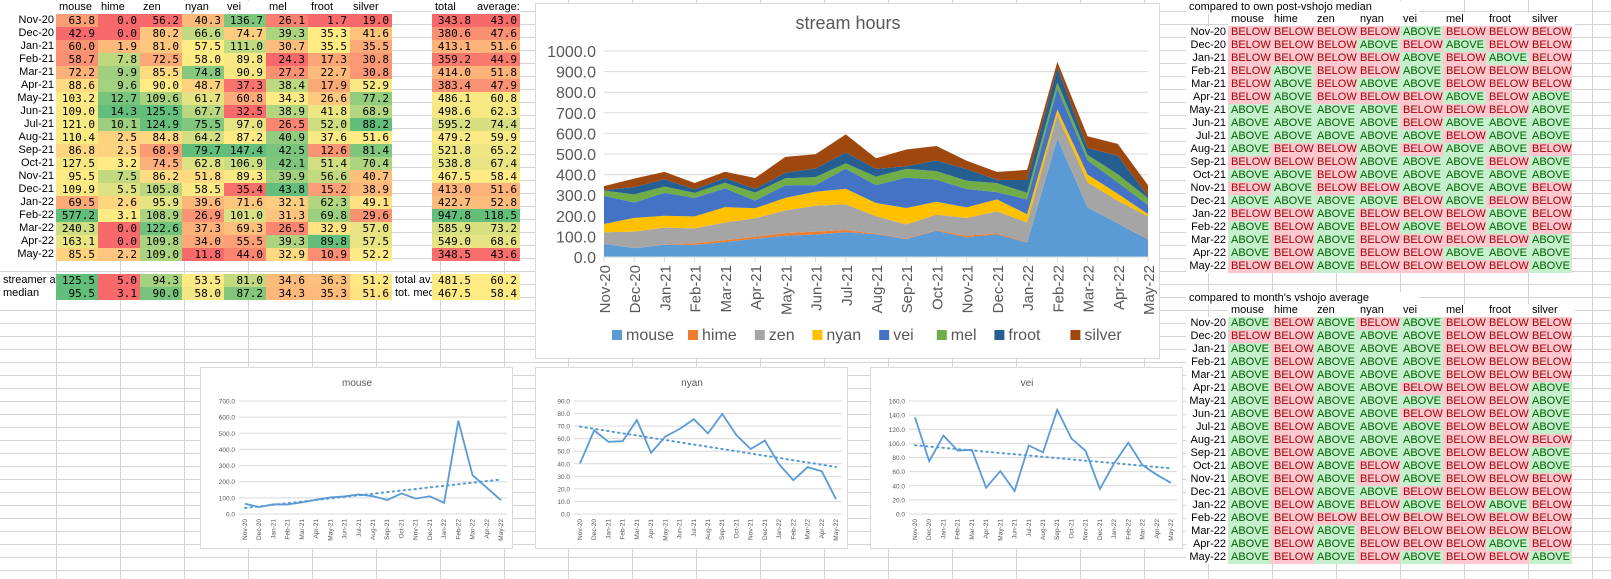  Describe the element at coordinates (719, 335) in the screenshot. I see `legend-label-hime: hime` at that location.